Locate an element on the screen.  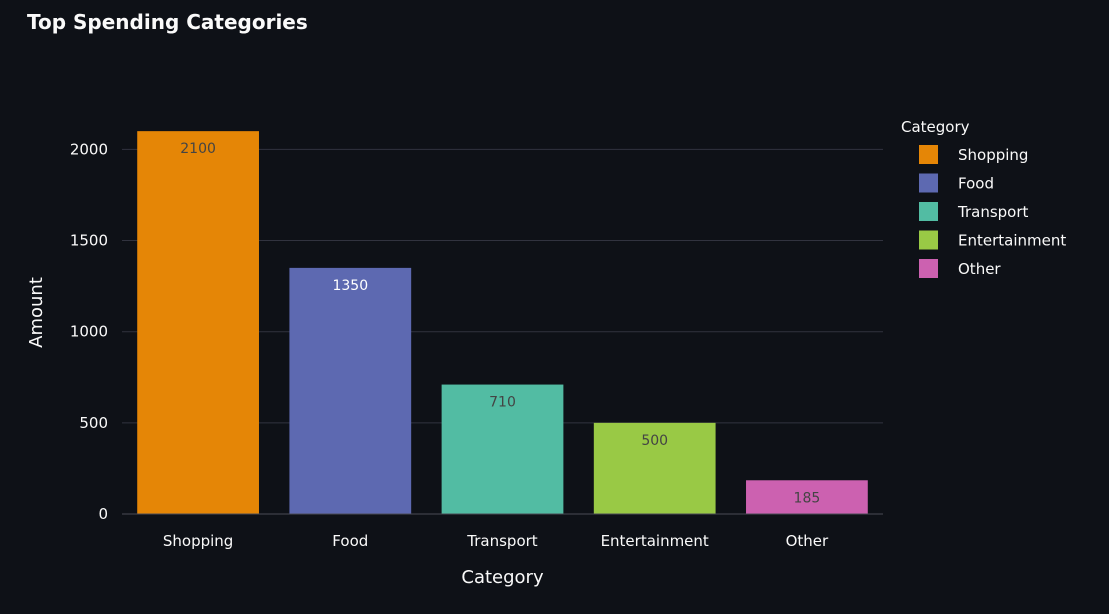
x-tick-label: Food is located at coordinates (350, 541).